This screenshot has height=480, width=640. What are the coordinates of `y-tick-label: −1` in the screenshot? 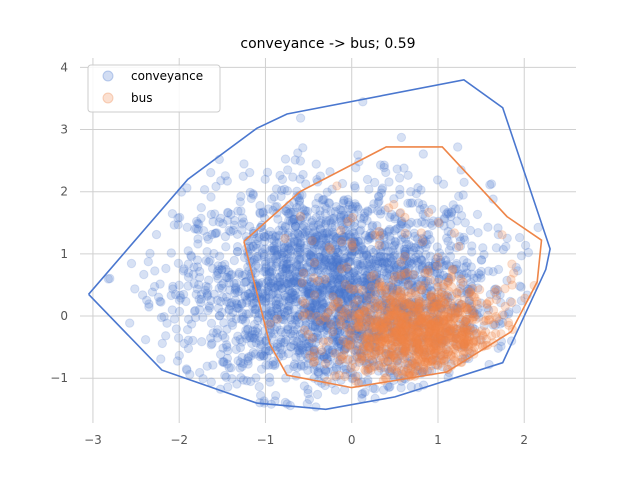 It's located at (59, 378).